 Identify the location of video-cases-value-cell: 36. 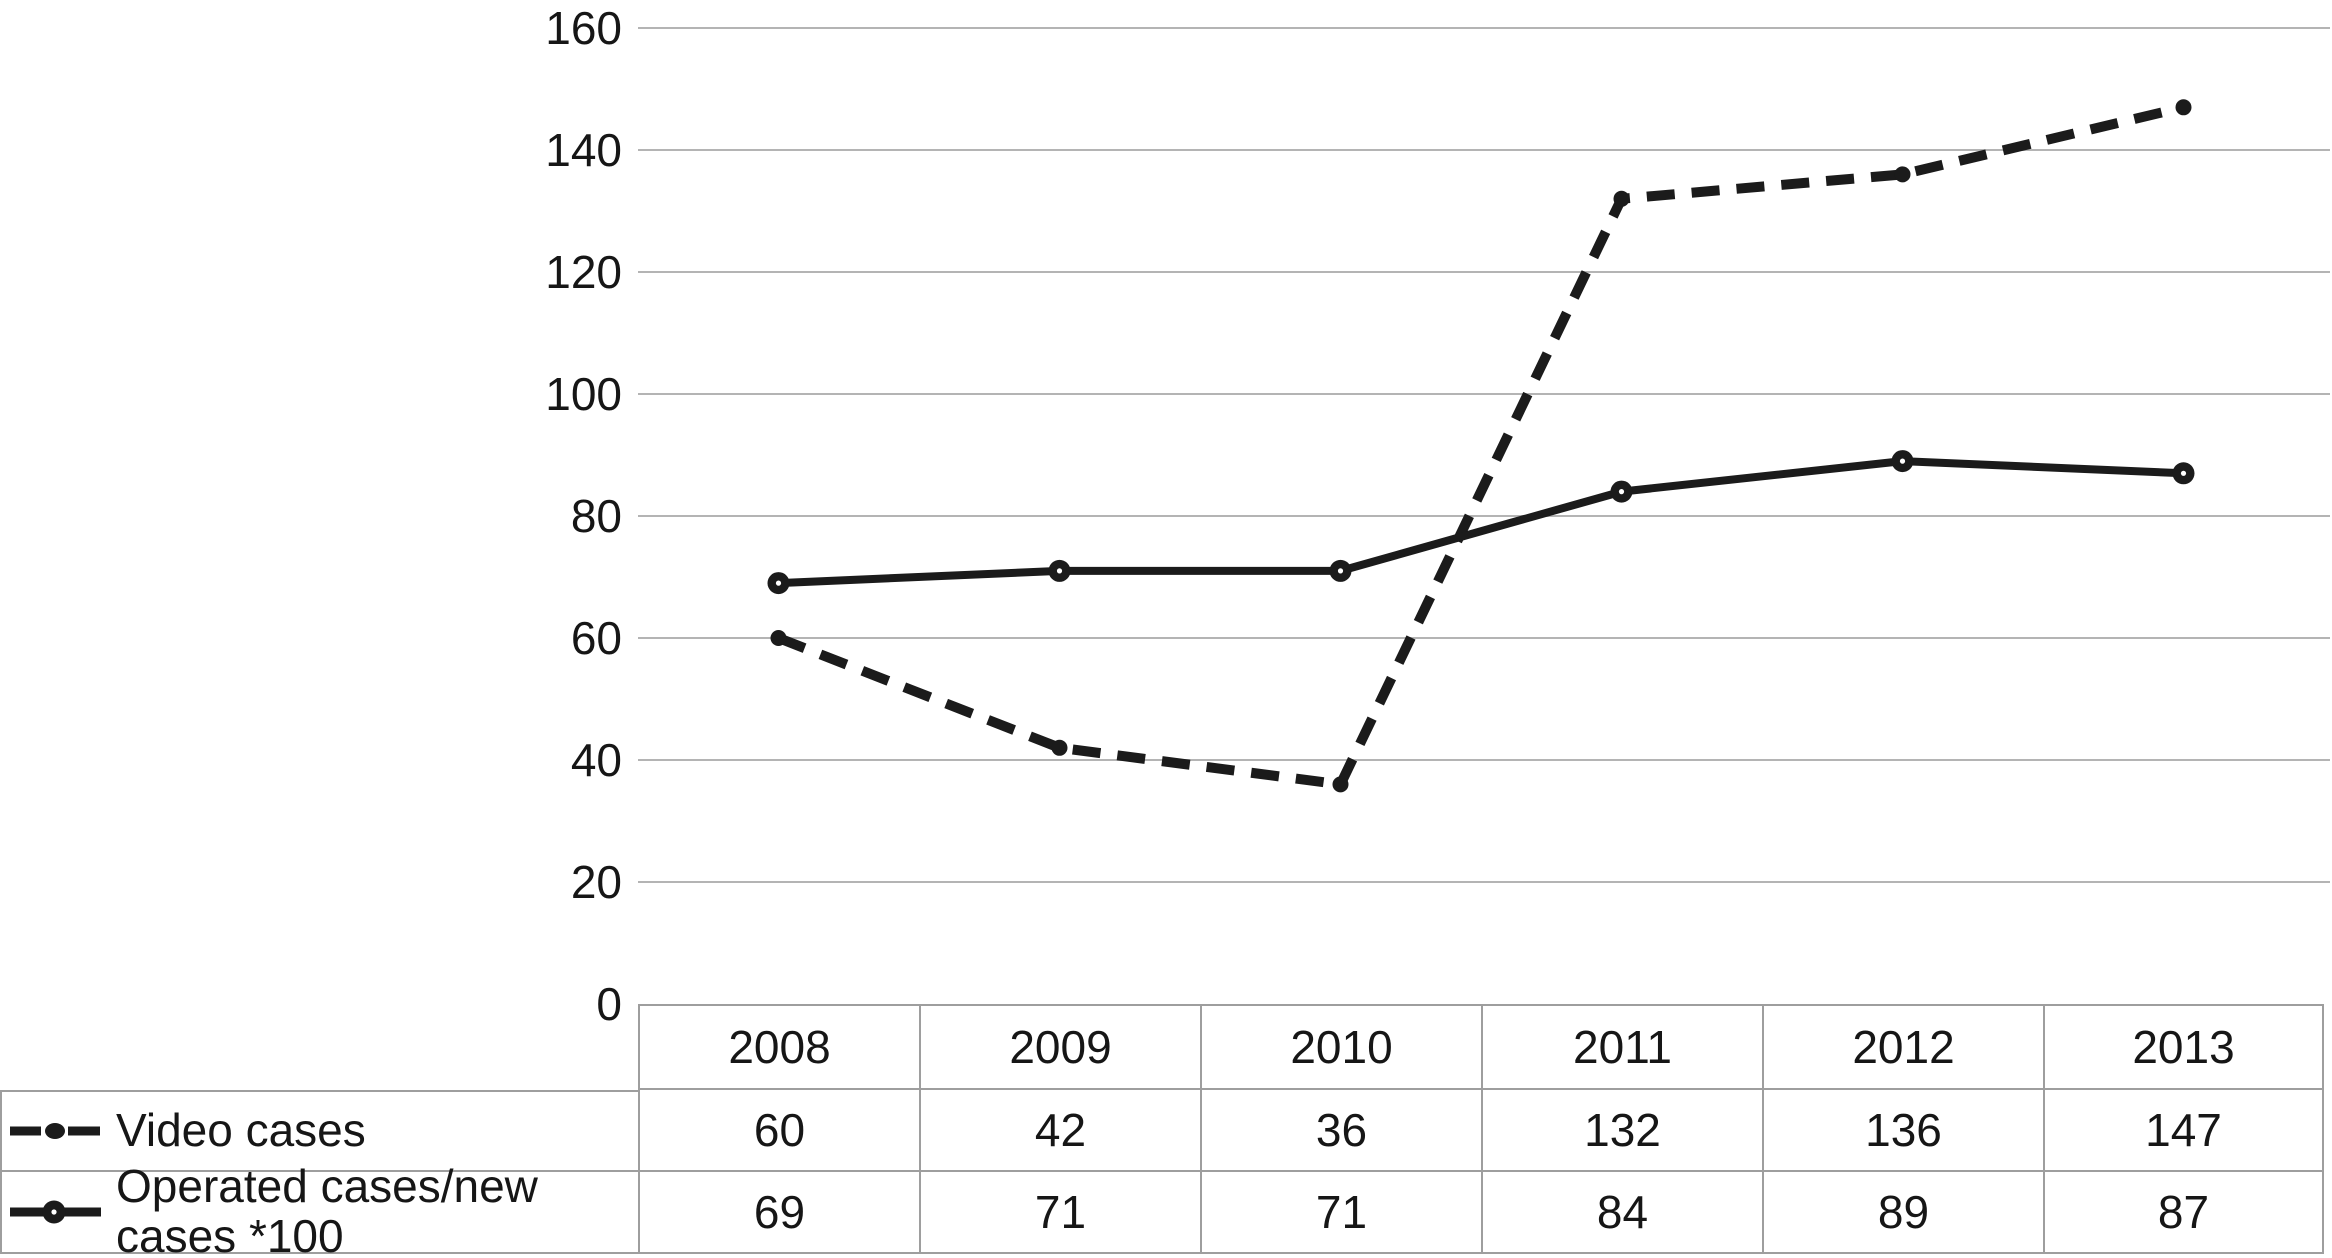
(1340, 1131).